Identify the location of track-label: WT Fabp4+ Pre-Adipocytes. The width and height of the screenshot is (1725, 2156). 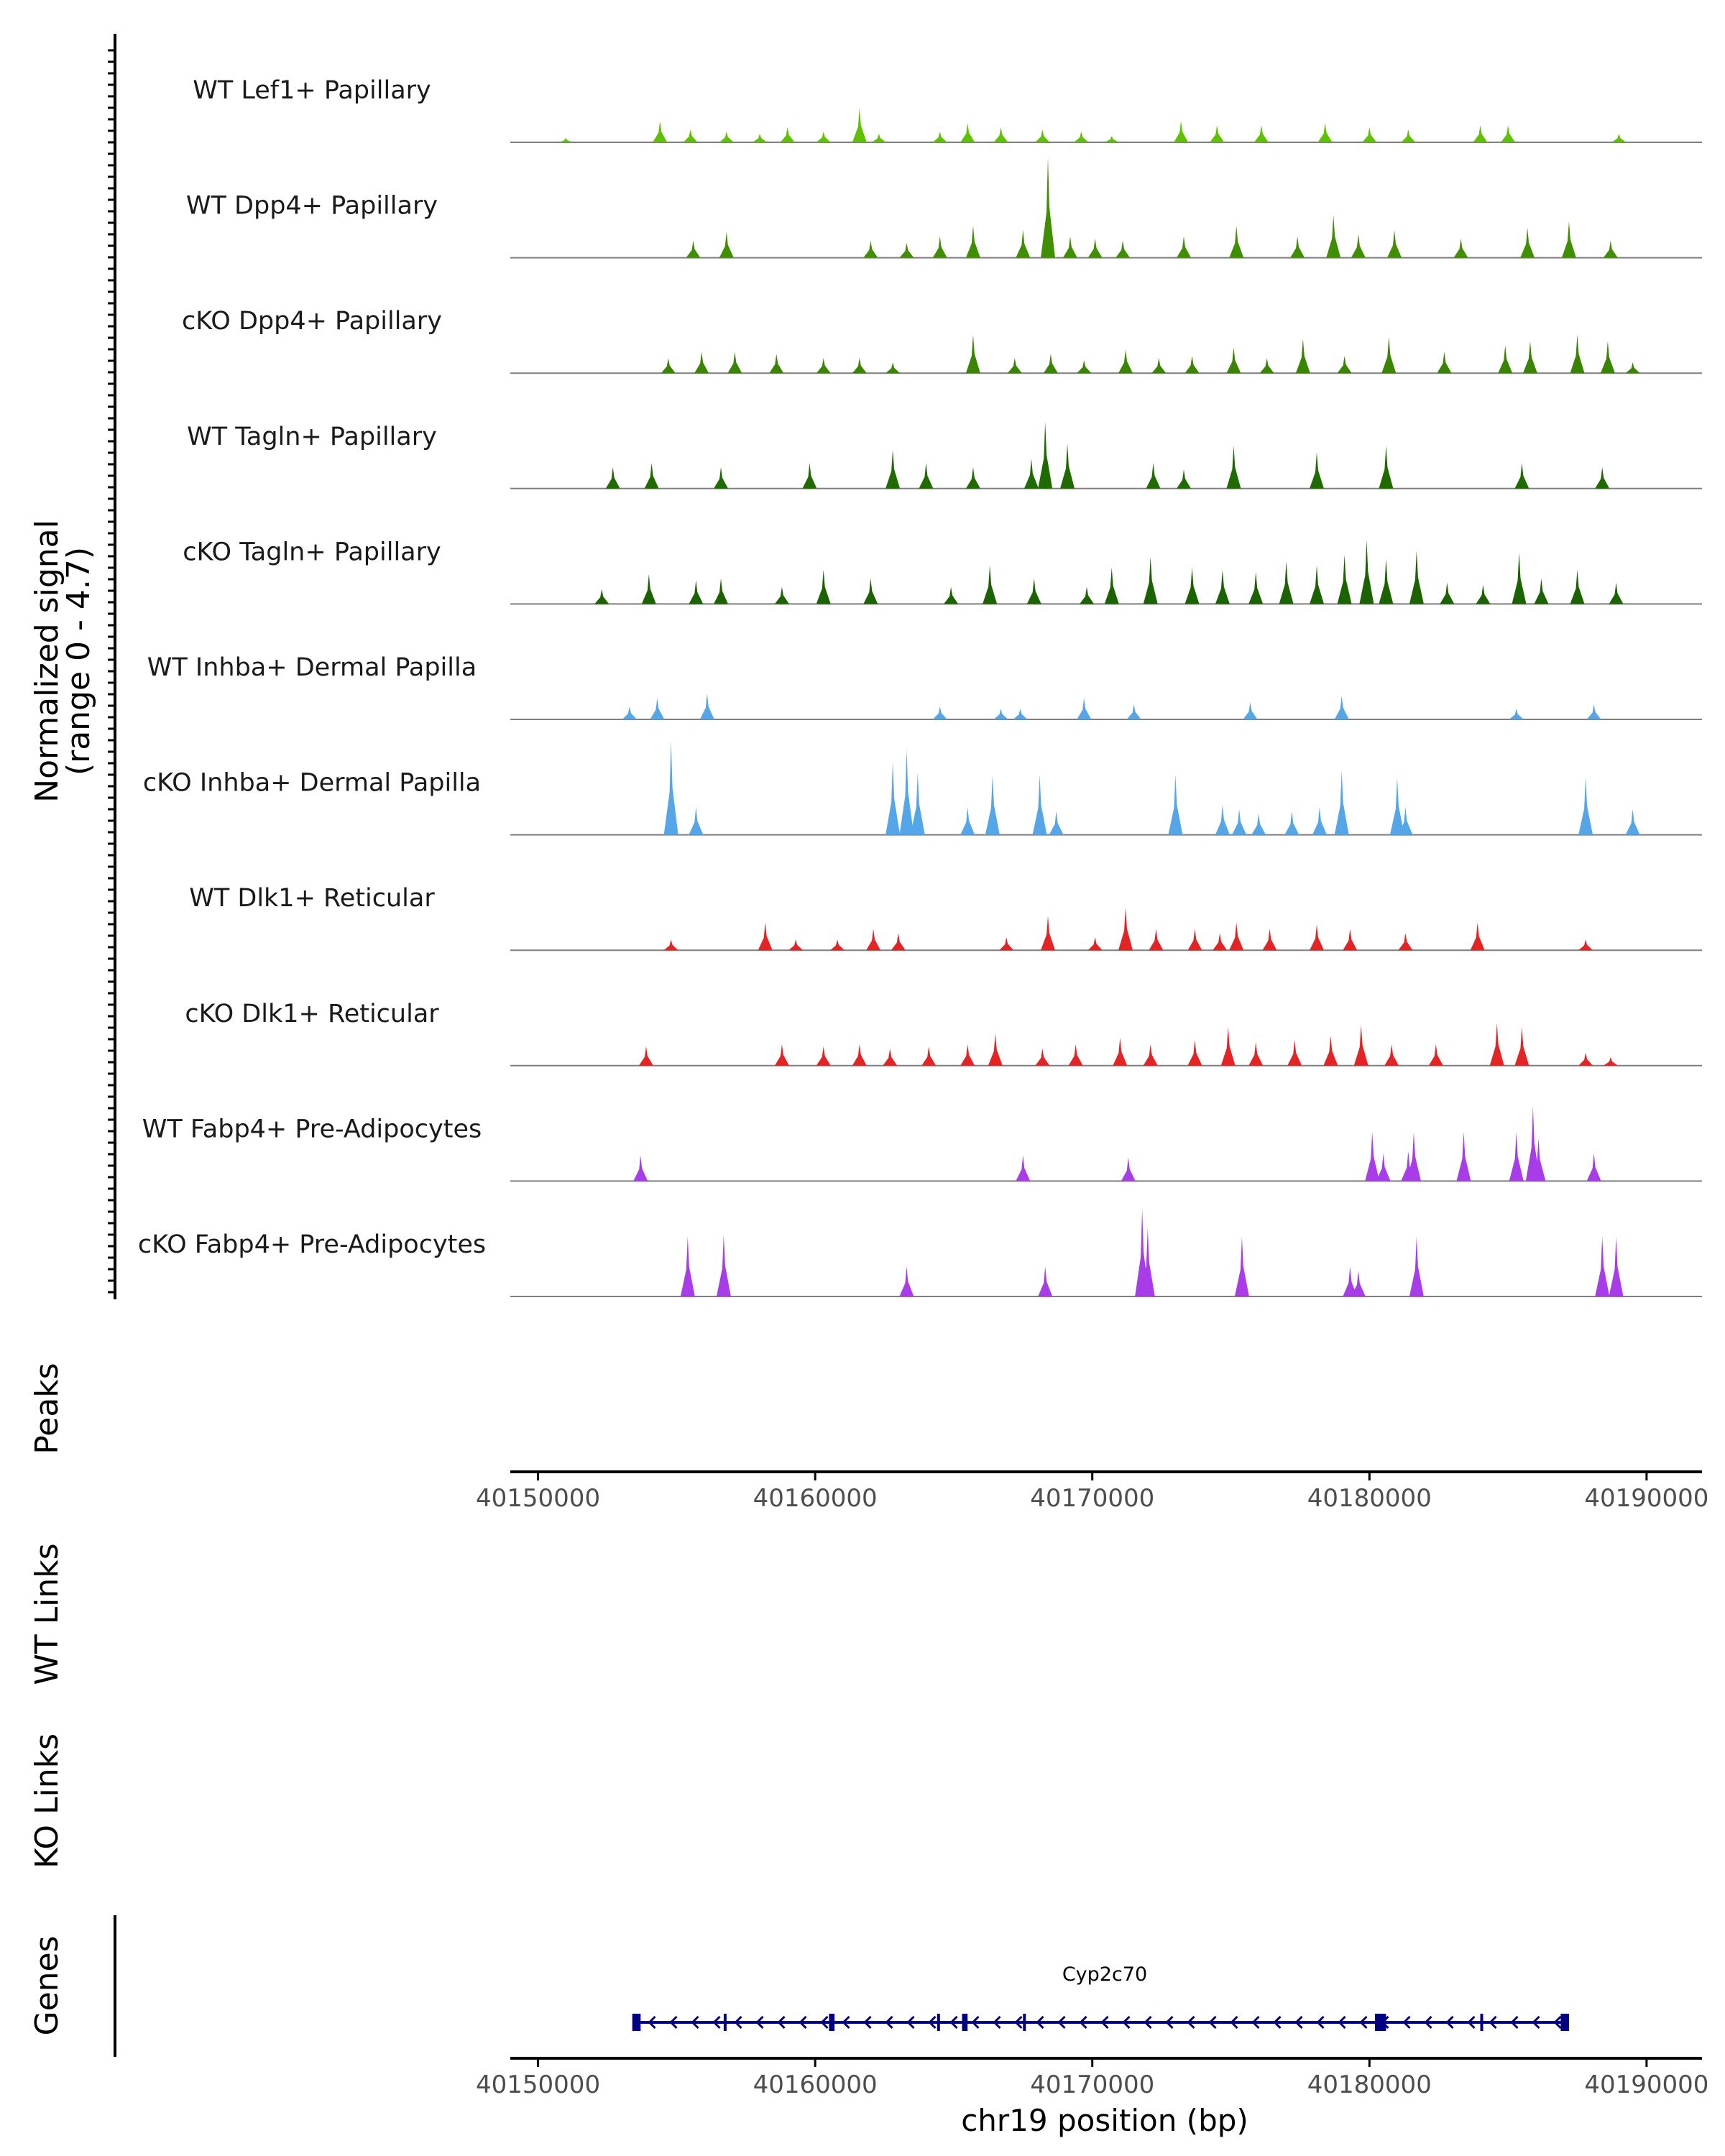
(312, 1129).